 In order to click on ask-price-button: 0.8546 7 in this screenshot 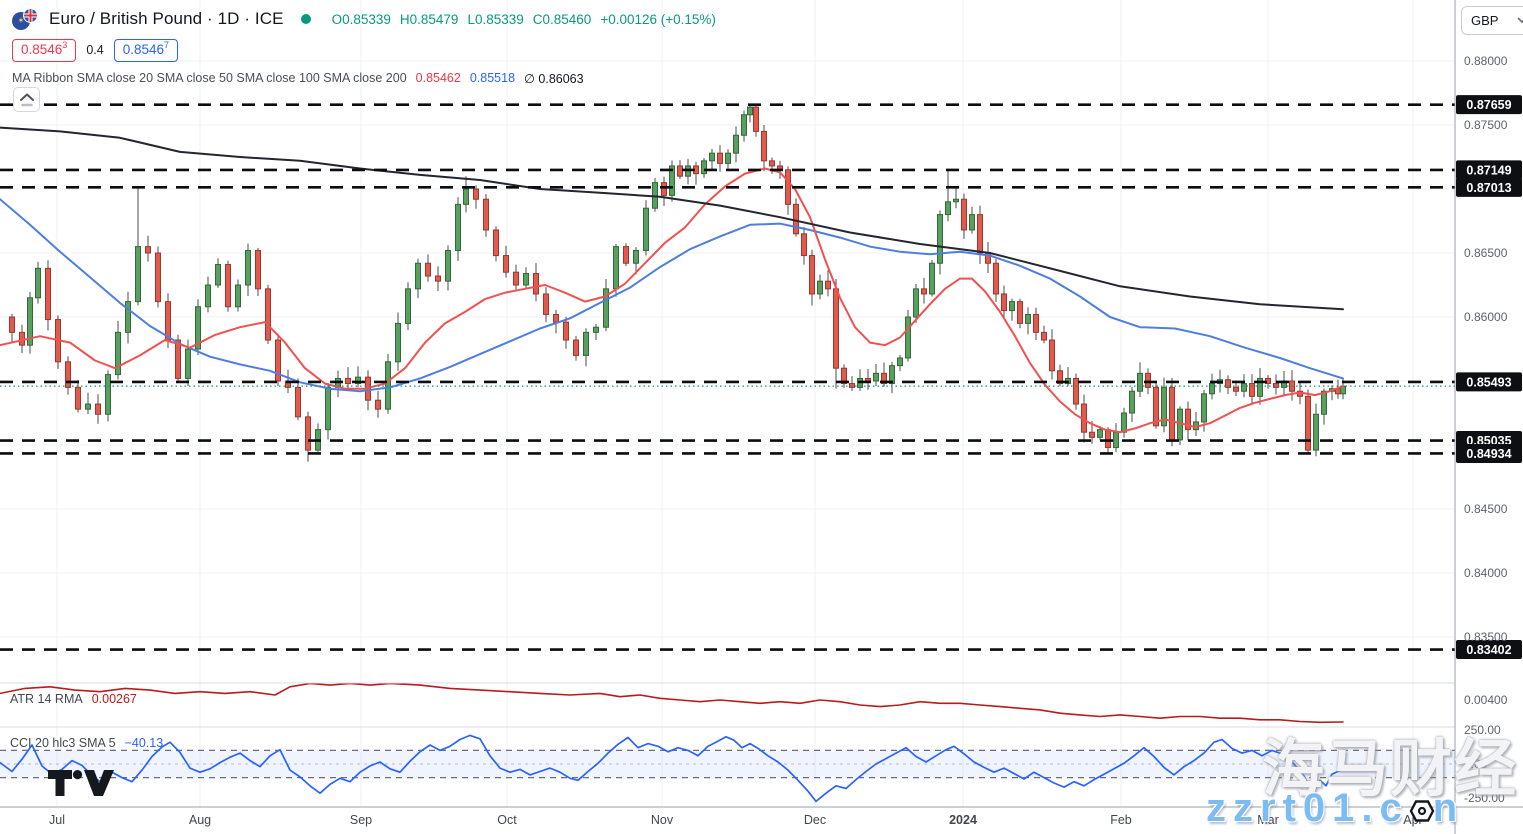, I will do `click(146, 50)`.